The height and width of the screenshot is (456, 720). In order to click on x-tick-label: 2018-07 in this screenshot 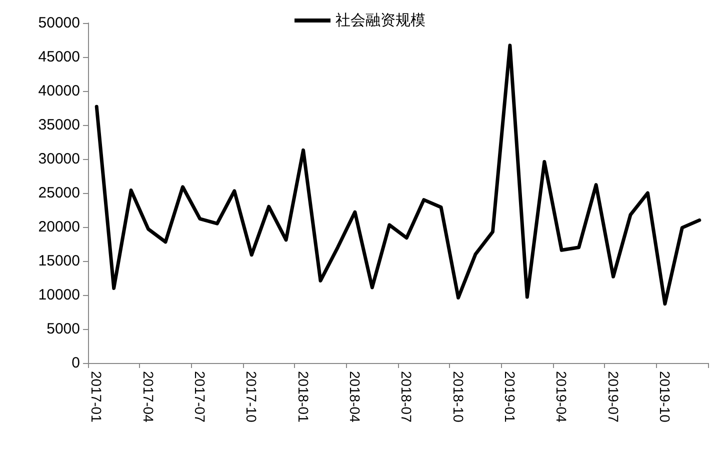, I will do `click(406, 397)`.